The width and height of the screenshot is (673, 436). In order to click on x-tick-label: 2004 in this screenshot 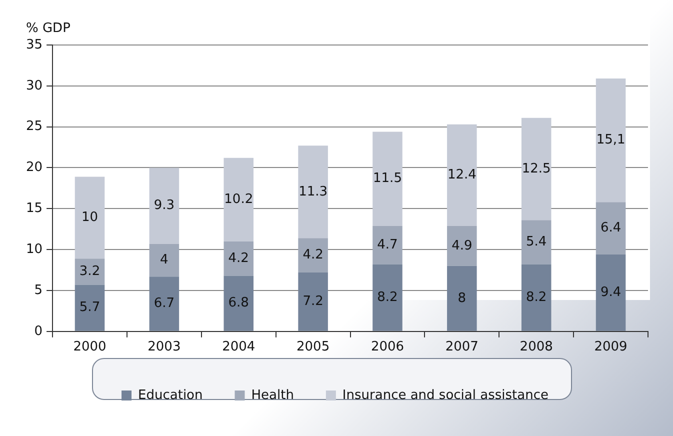, I will do `click(239, 347)`.